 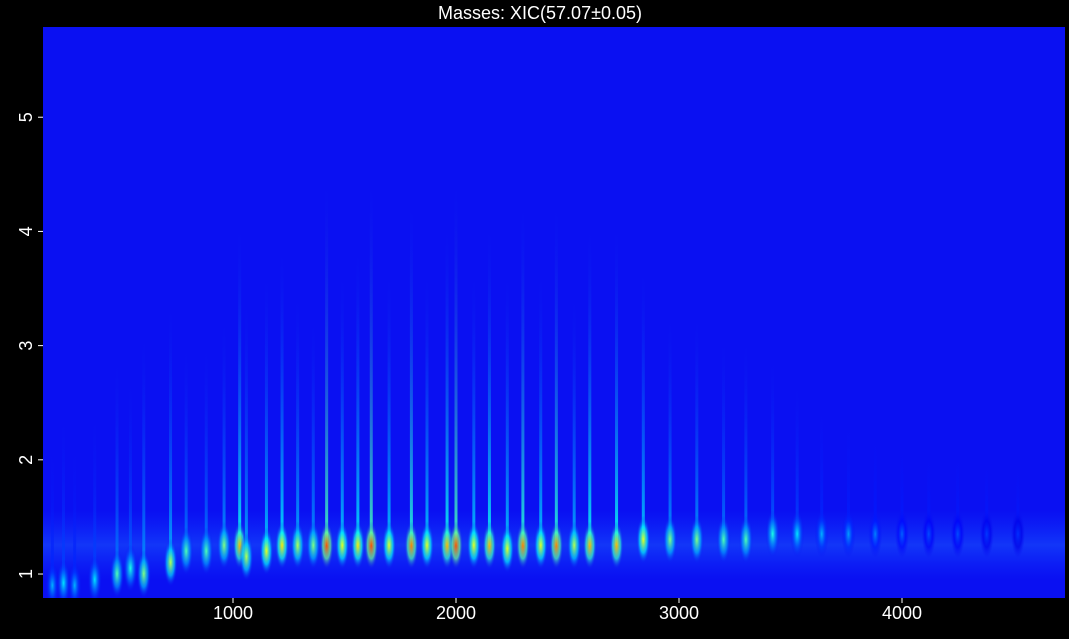 What do you see at coordinates (26, 231) in the screenshot?
I see `y-tick-label: 4` at bounding box center [26, 231].